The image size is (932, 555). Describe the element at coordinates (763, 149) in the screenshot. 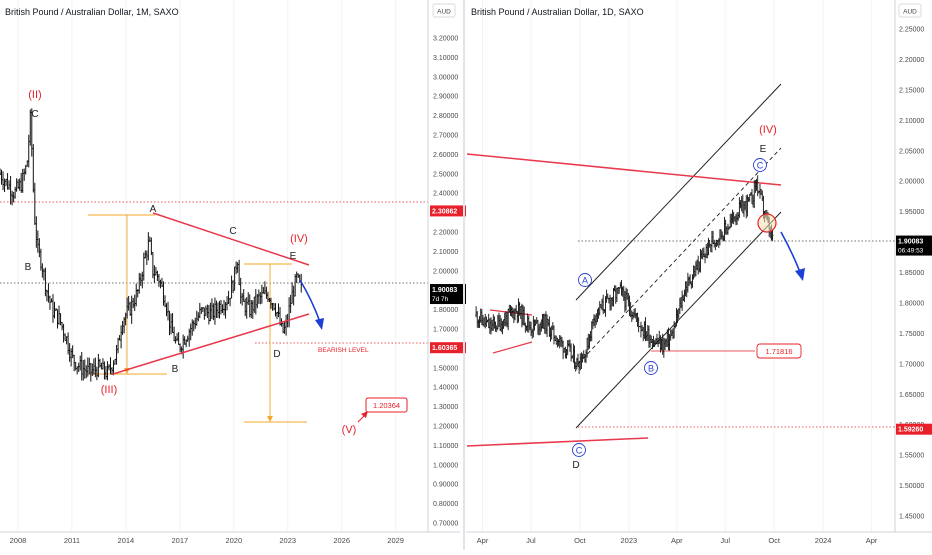

I see `right-wave-E-label: E` at that location.